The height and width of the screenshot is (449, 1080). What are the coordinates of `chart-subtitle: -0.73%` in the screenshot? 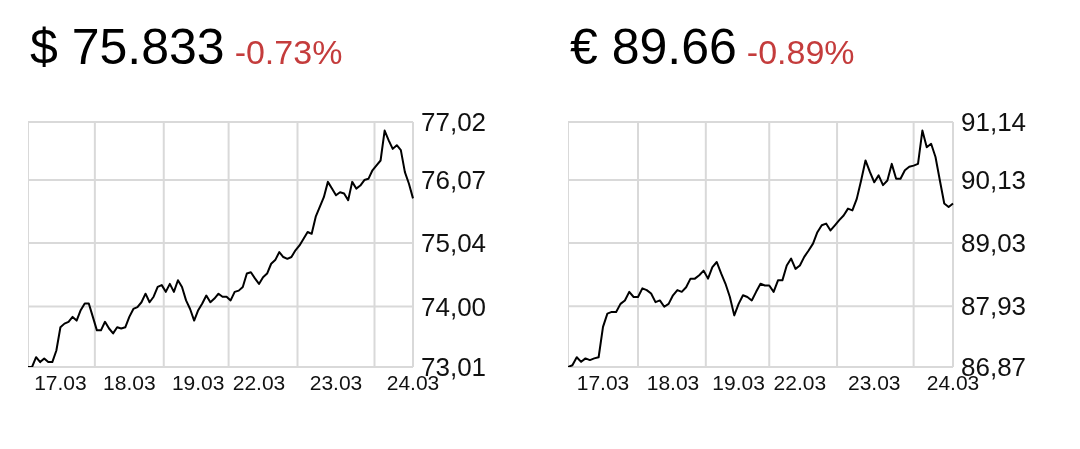 It's located at (288, 52).